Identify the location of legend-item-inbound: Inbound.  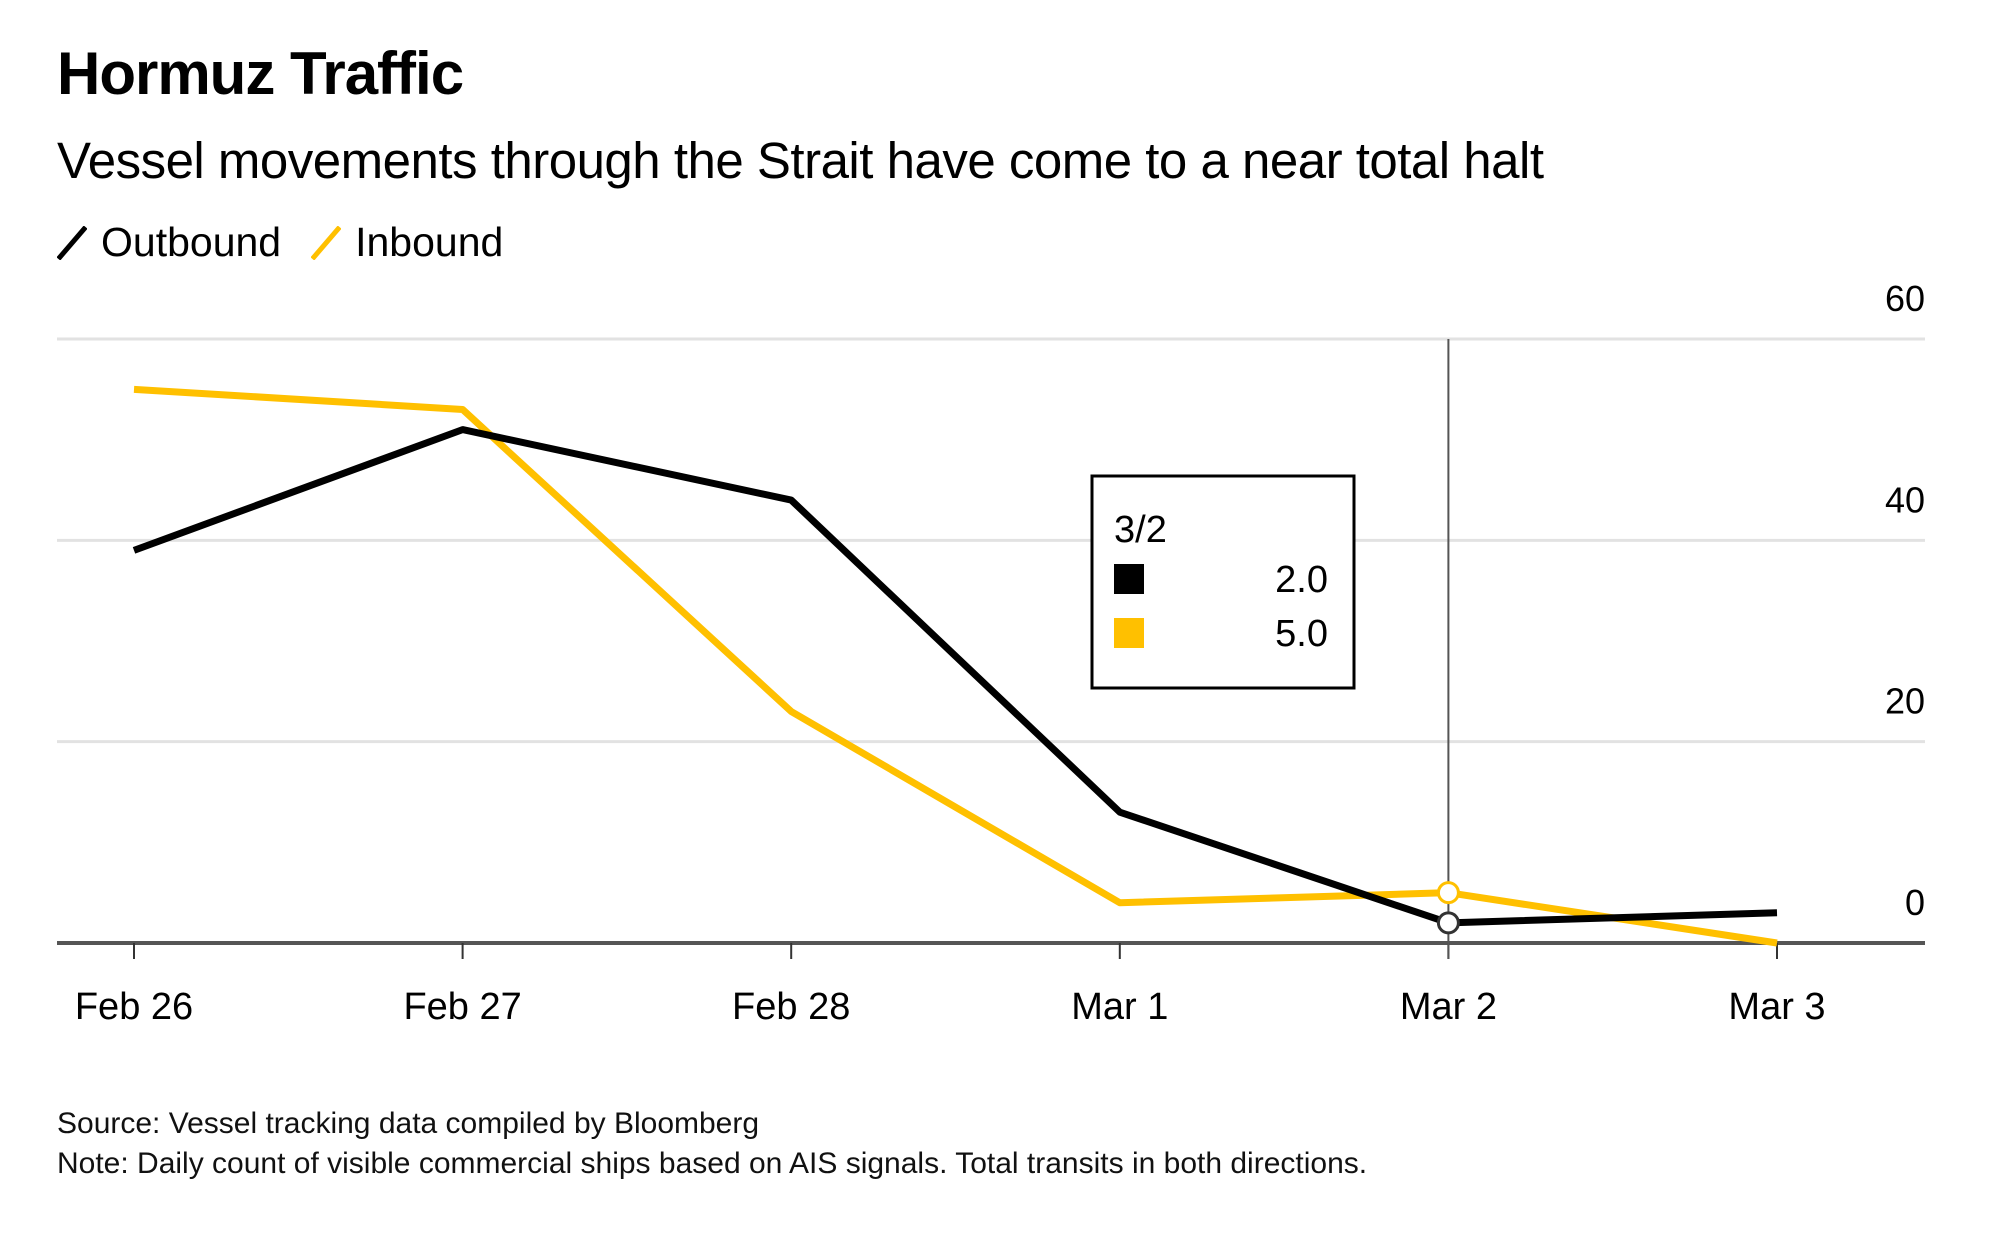
(407, 242).